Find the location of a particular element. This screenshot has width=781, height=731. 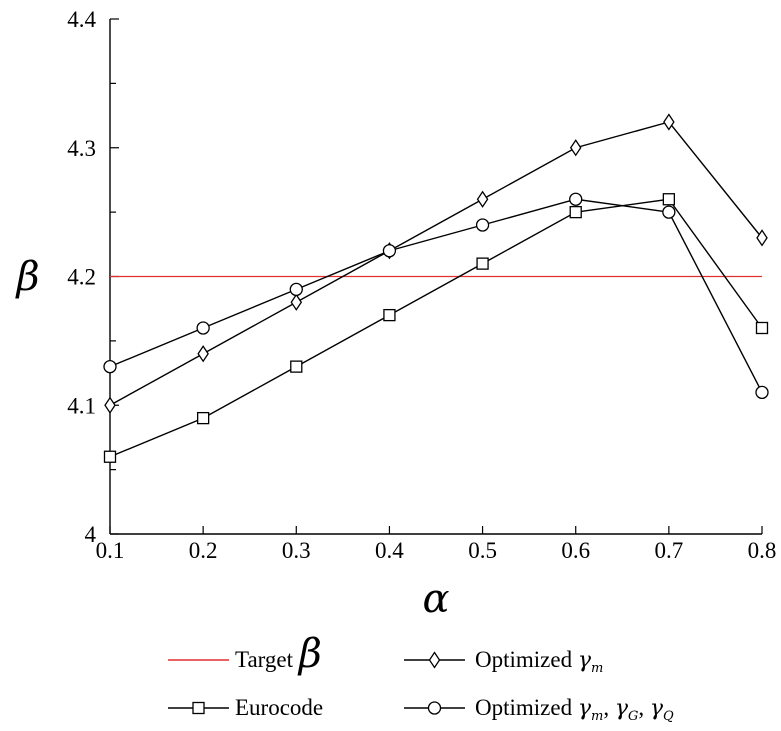

x-tick-label: 0.2 is located at coordinates (203, 550).